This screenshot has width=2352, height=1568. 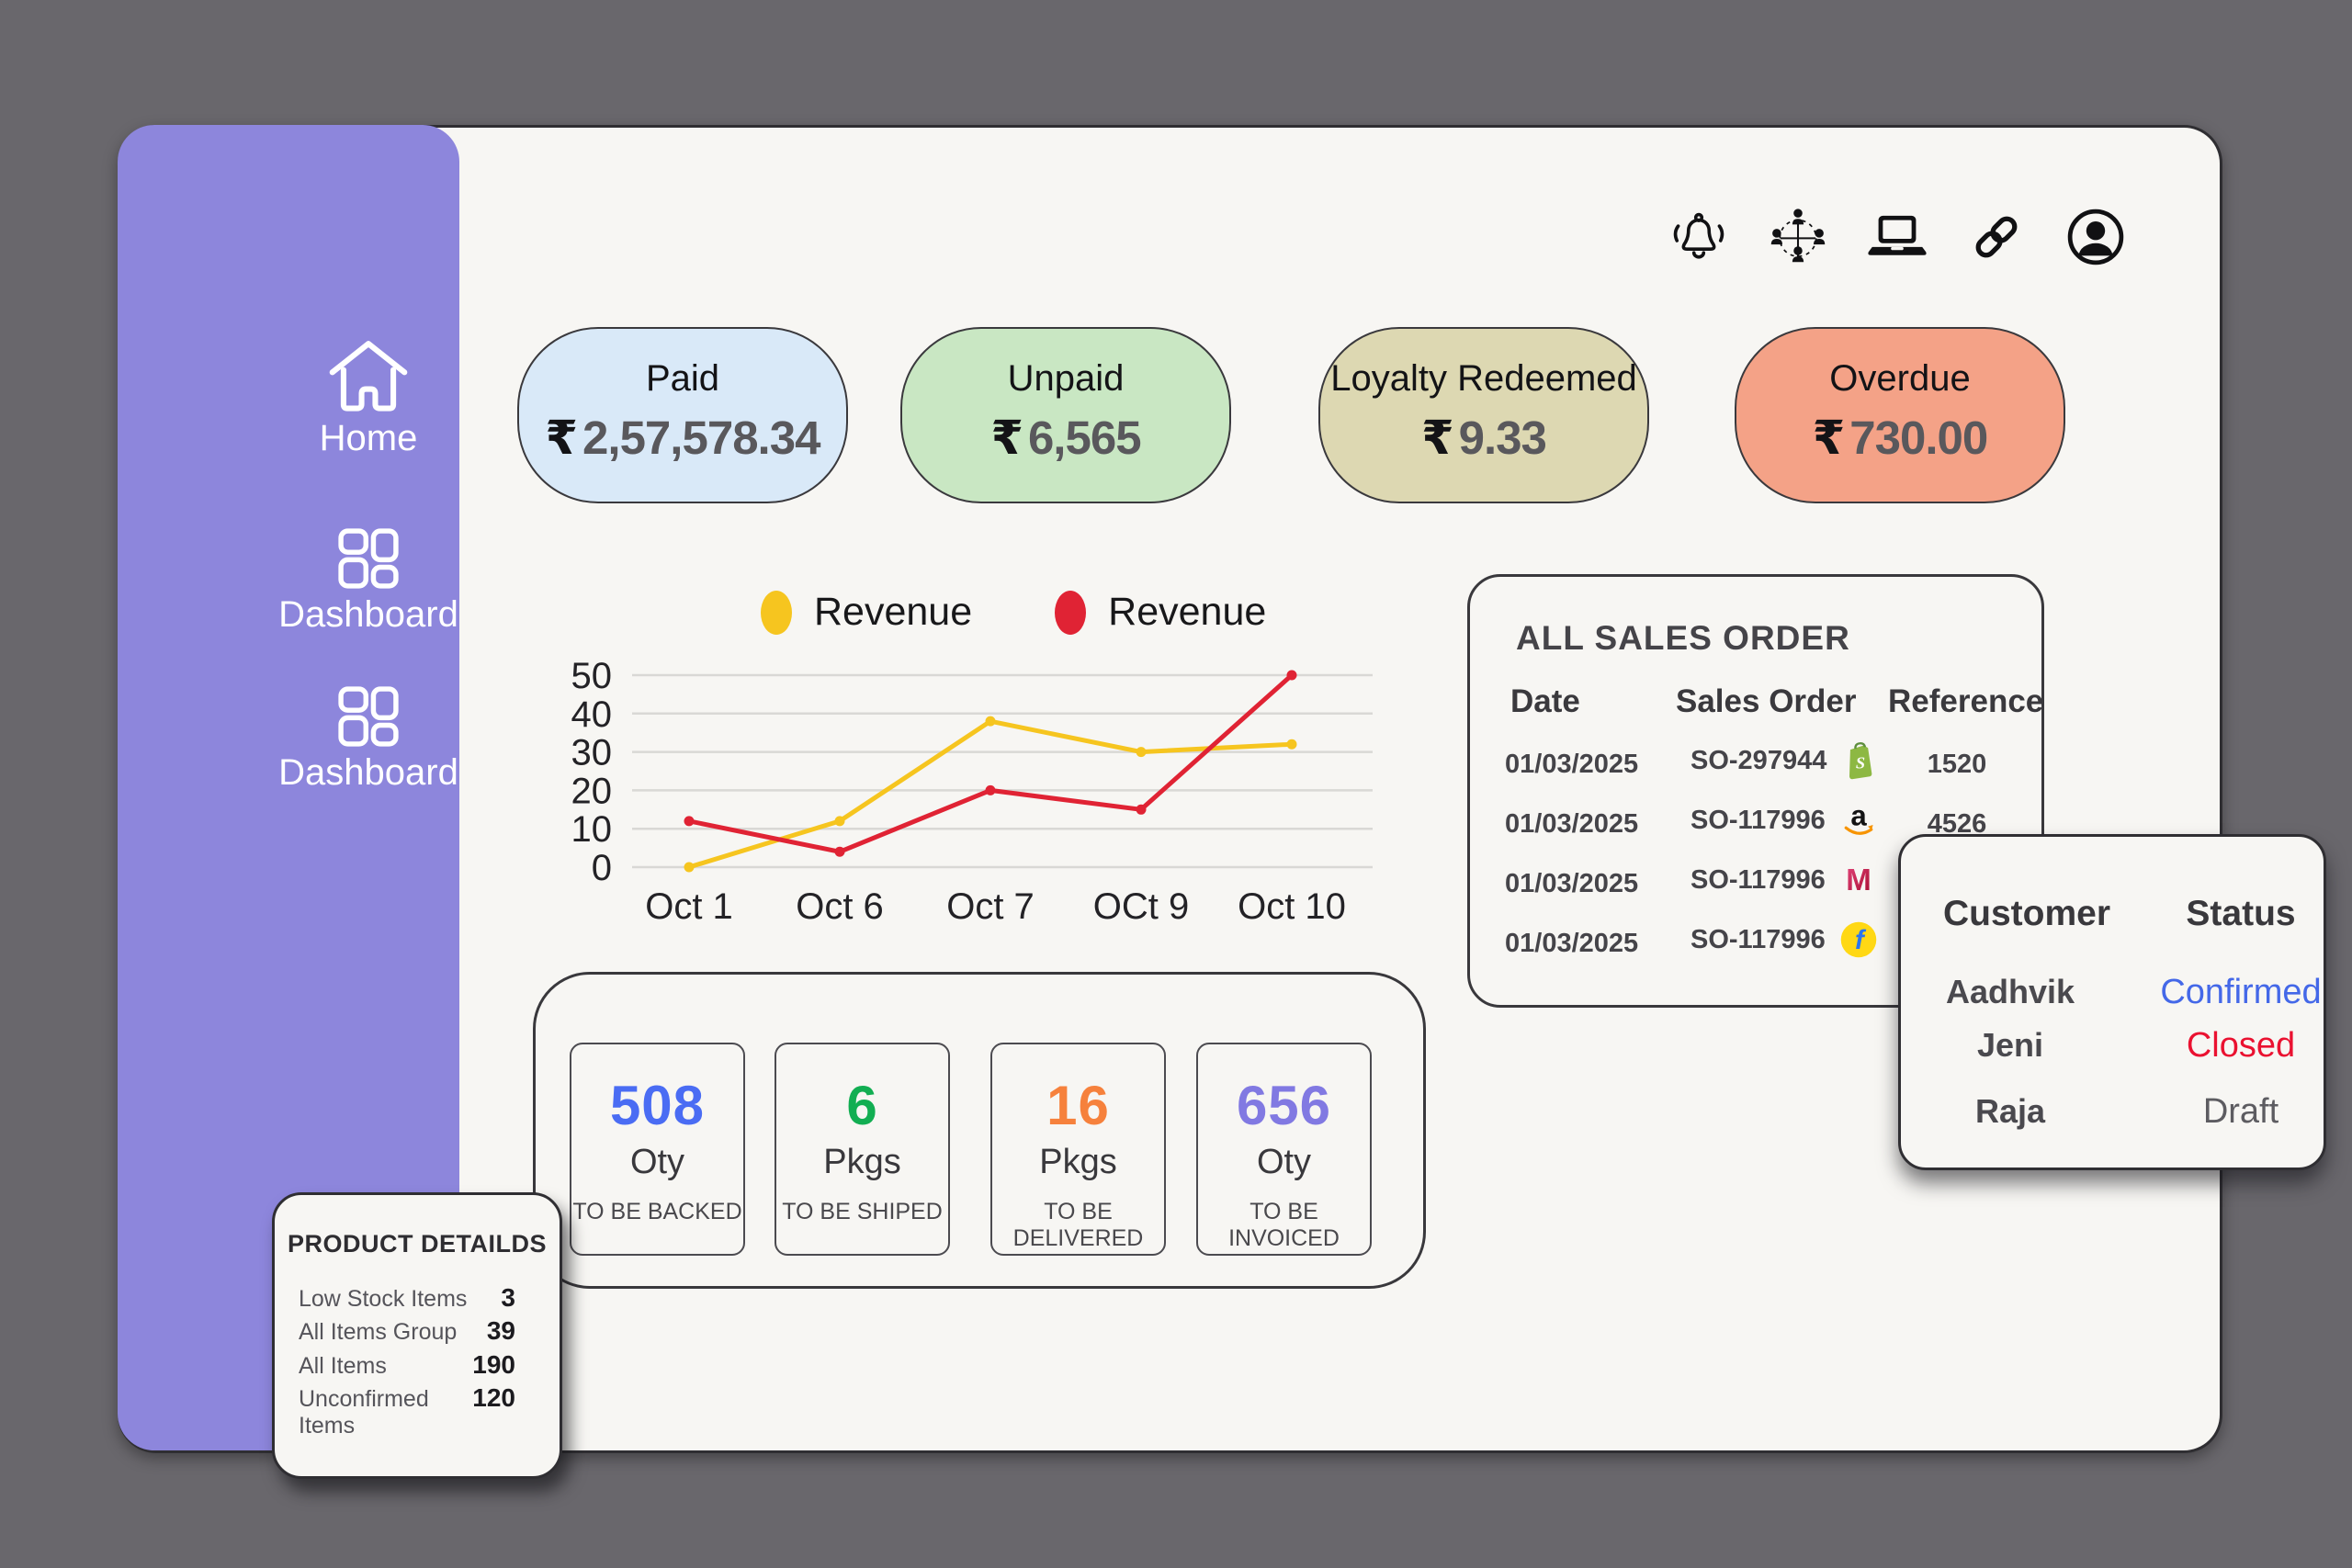 What do you see at coordinates (657, 1211) in the screenshot?
I see `stat-caption: TO BE BACKED` at bounding box center [657, 1211].